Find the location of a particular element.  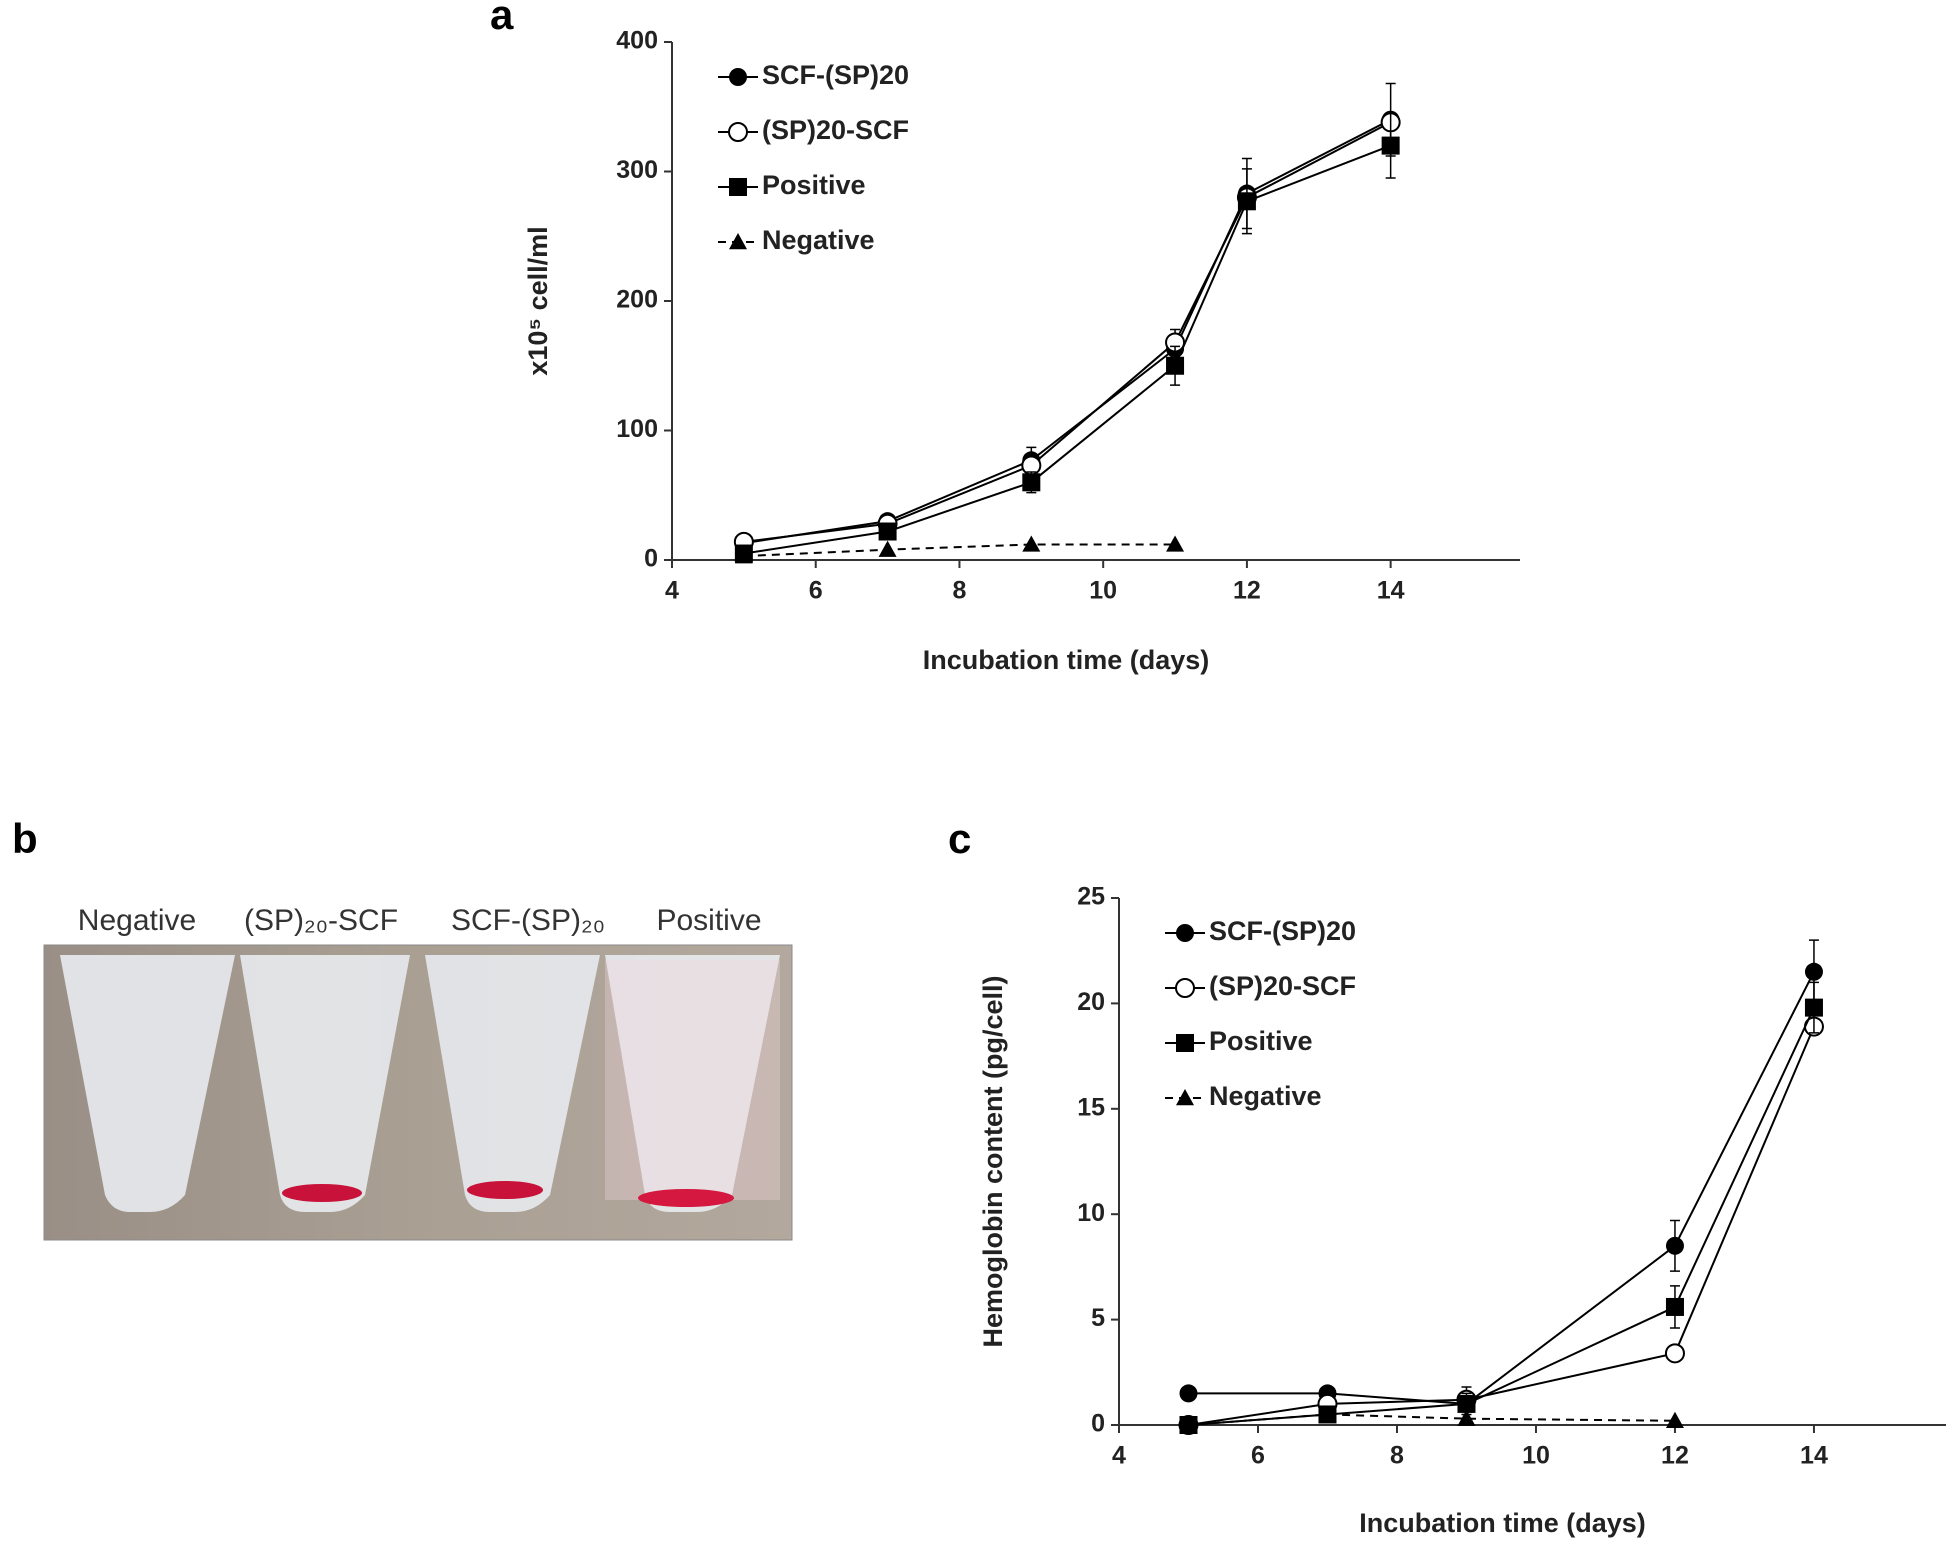

y-tick-label: 25 is located at coordinates (1091, 897).